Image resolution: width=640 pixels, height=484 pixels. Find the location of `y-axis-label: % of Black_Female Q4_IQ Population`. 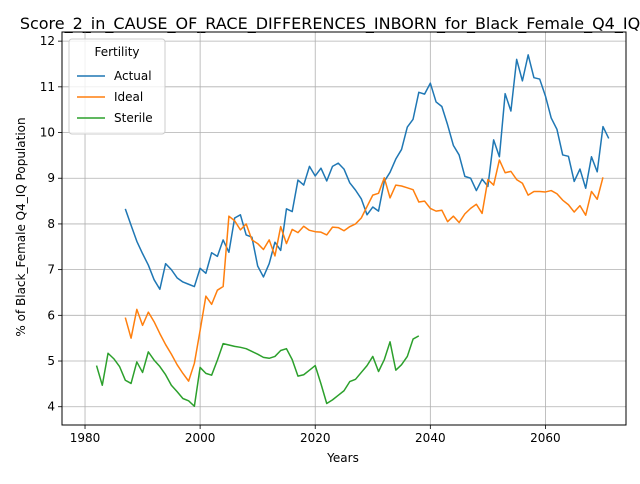

y-axis-label: % of Black_Female Q4_IQ Population is located at coordinates (21, 226).